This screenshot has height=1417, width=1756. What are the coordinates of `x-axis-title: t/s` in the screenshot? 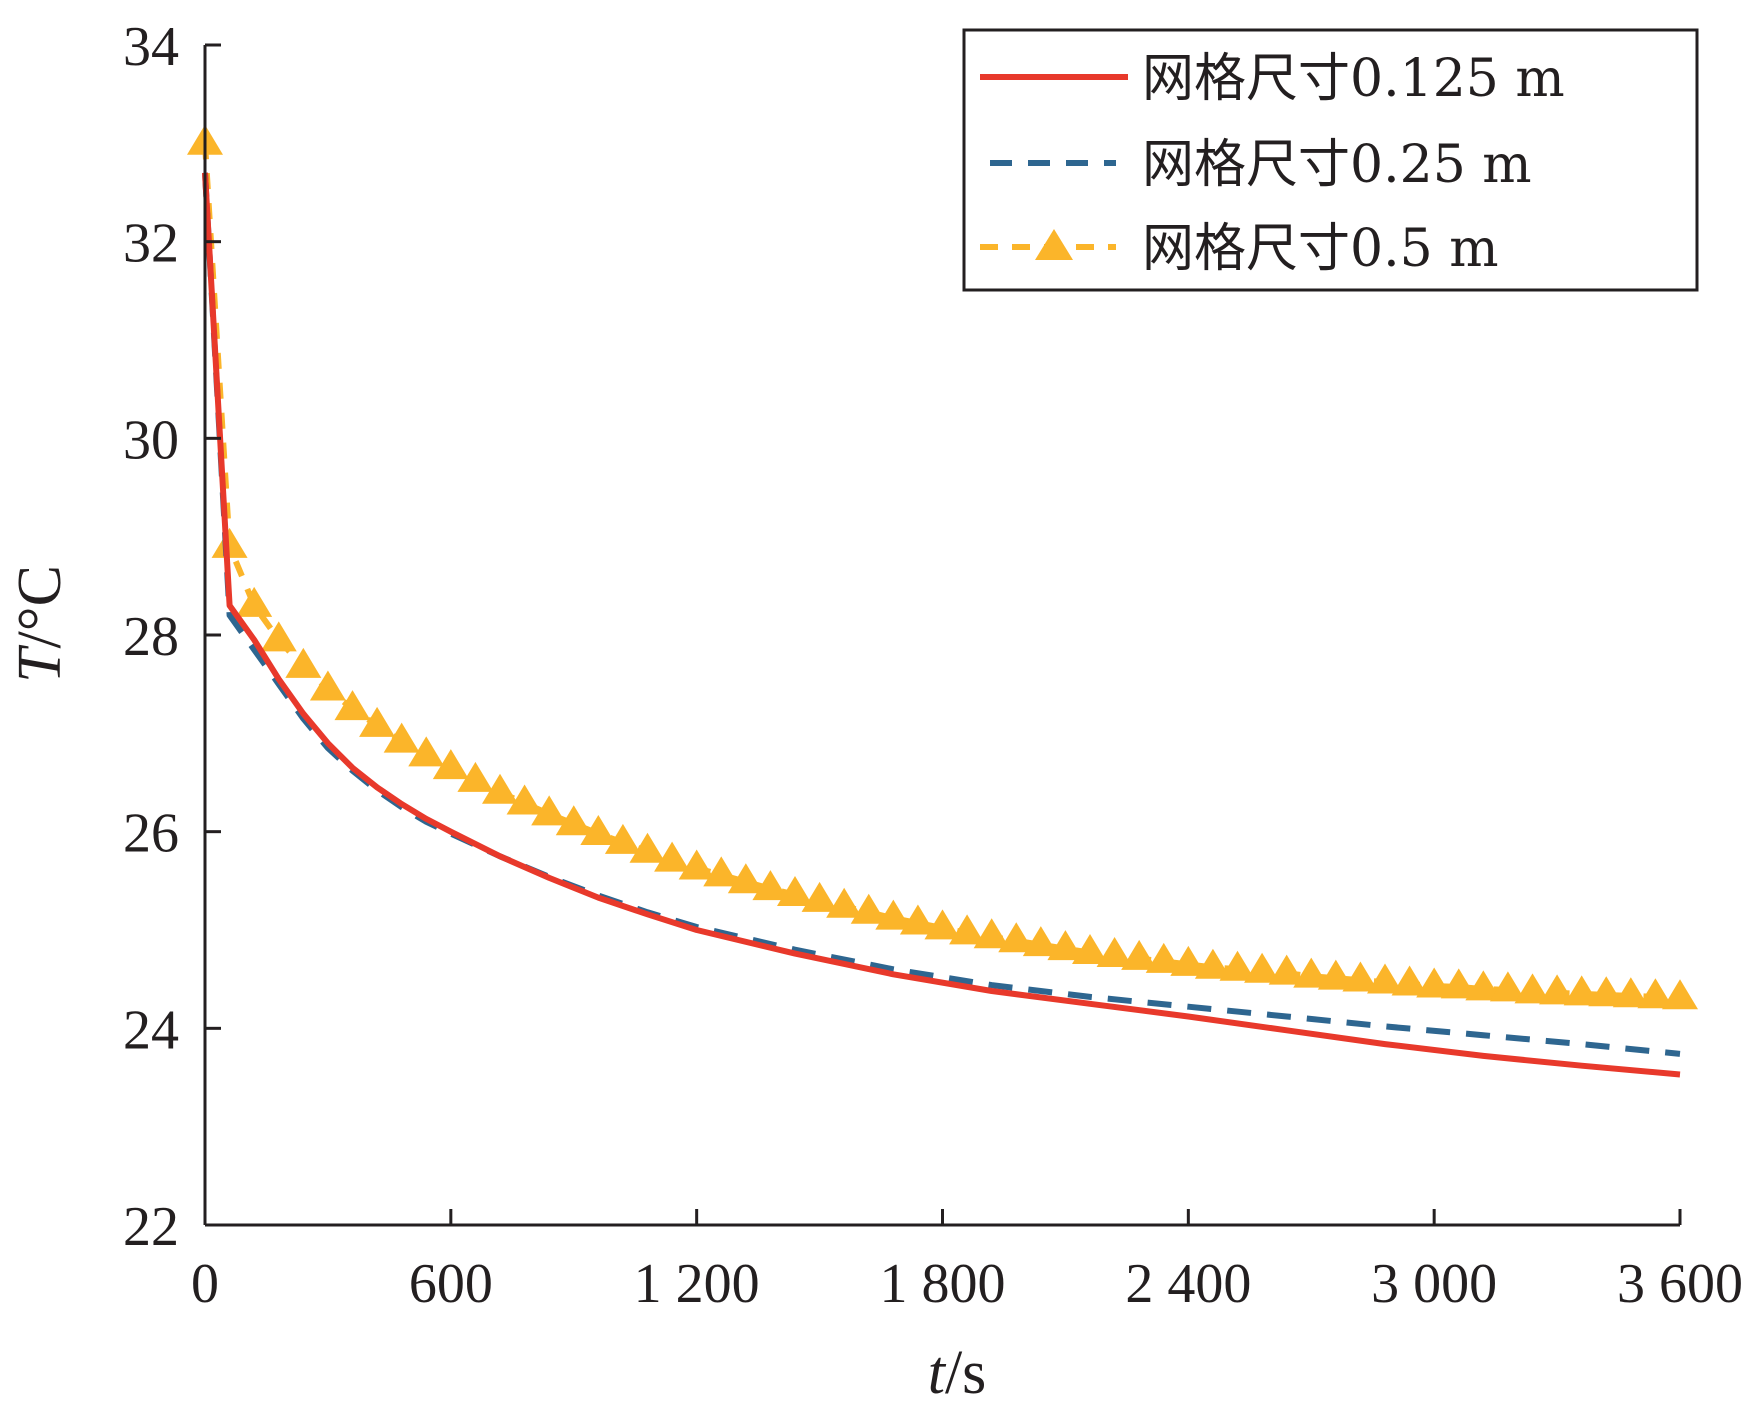 It's located at (957, 1373).